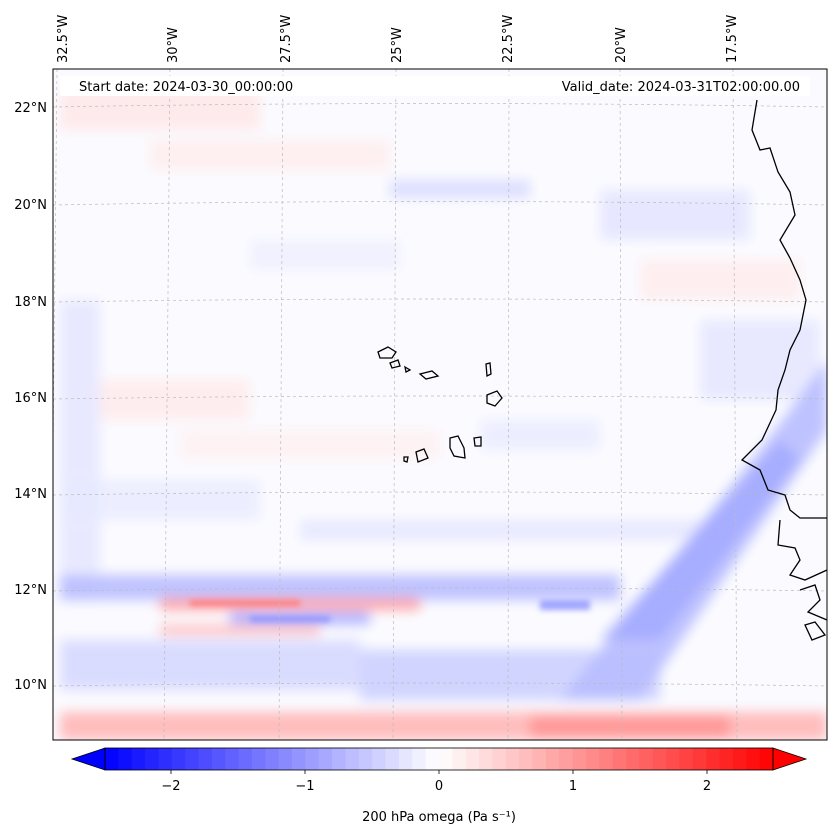 The height and width of the screenshot is (839, 837). I want to click on start-date-label: Start date: 2024-03-30_00:00:00, so click(186, 87).